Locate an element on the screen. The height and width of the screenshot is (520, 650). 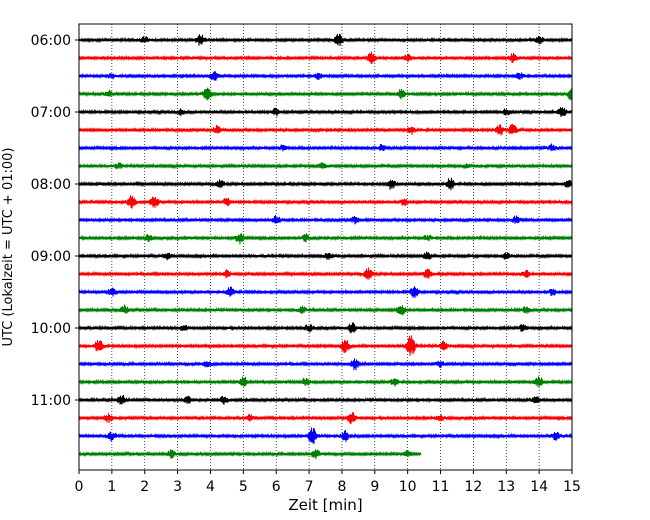
x-tick-label: 0 is located at coordinates (79, 487).